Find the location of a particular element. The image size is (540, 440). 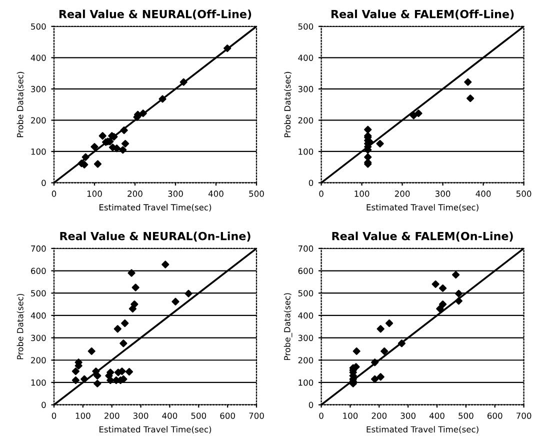

chart-title: Real Value & NEURAL(Off-Line) is located at coordinates (155, 15).